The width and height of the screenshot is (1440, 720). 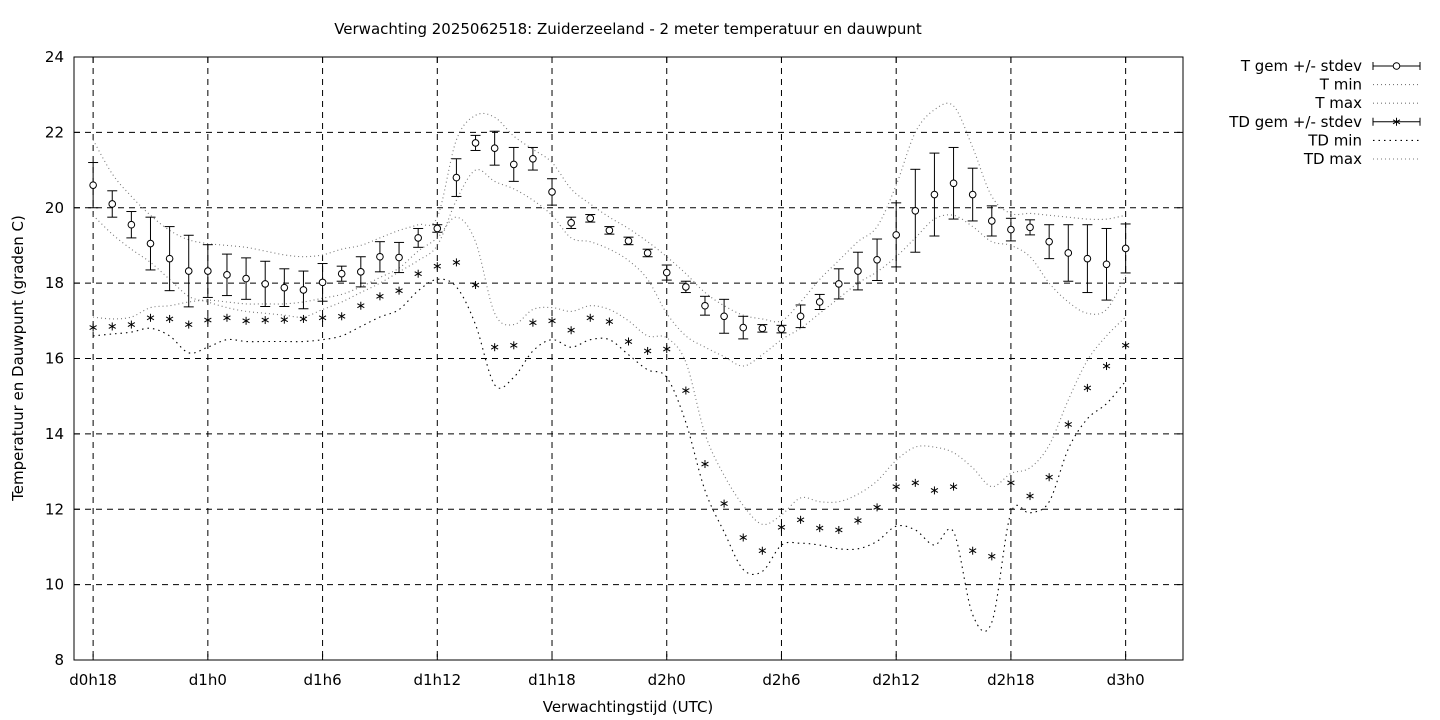 What do you see at coordinates (323, 680) in the screenshot?
I see `x-tick-label: d1h6` at bounding box center [323, 680].